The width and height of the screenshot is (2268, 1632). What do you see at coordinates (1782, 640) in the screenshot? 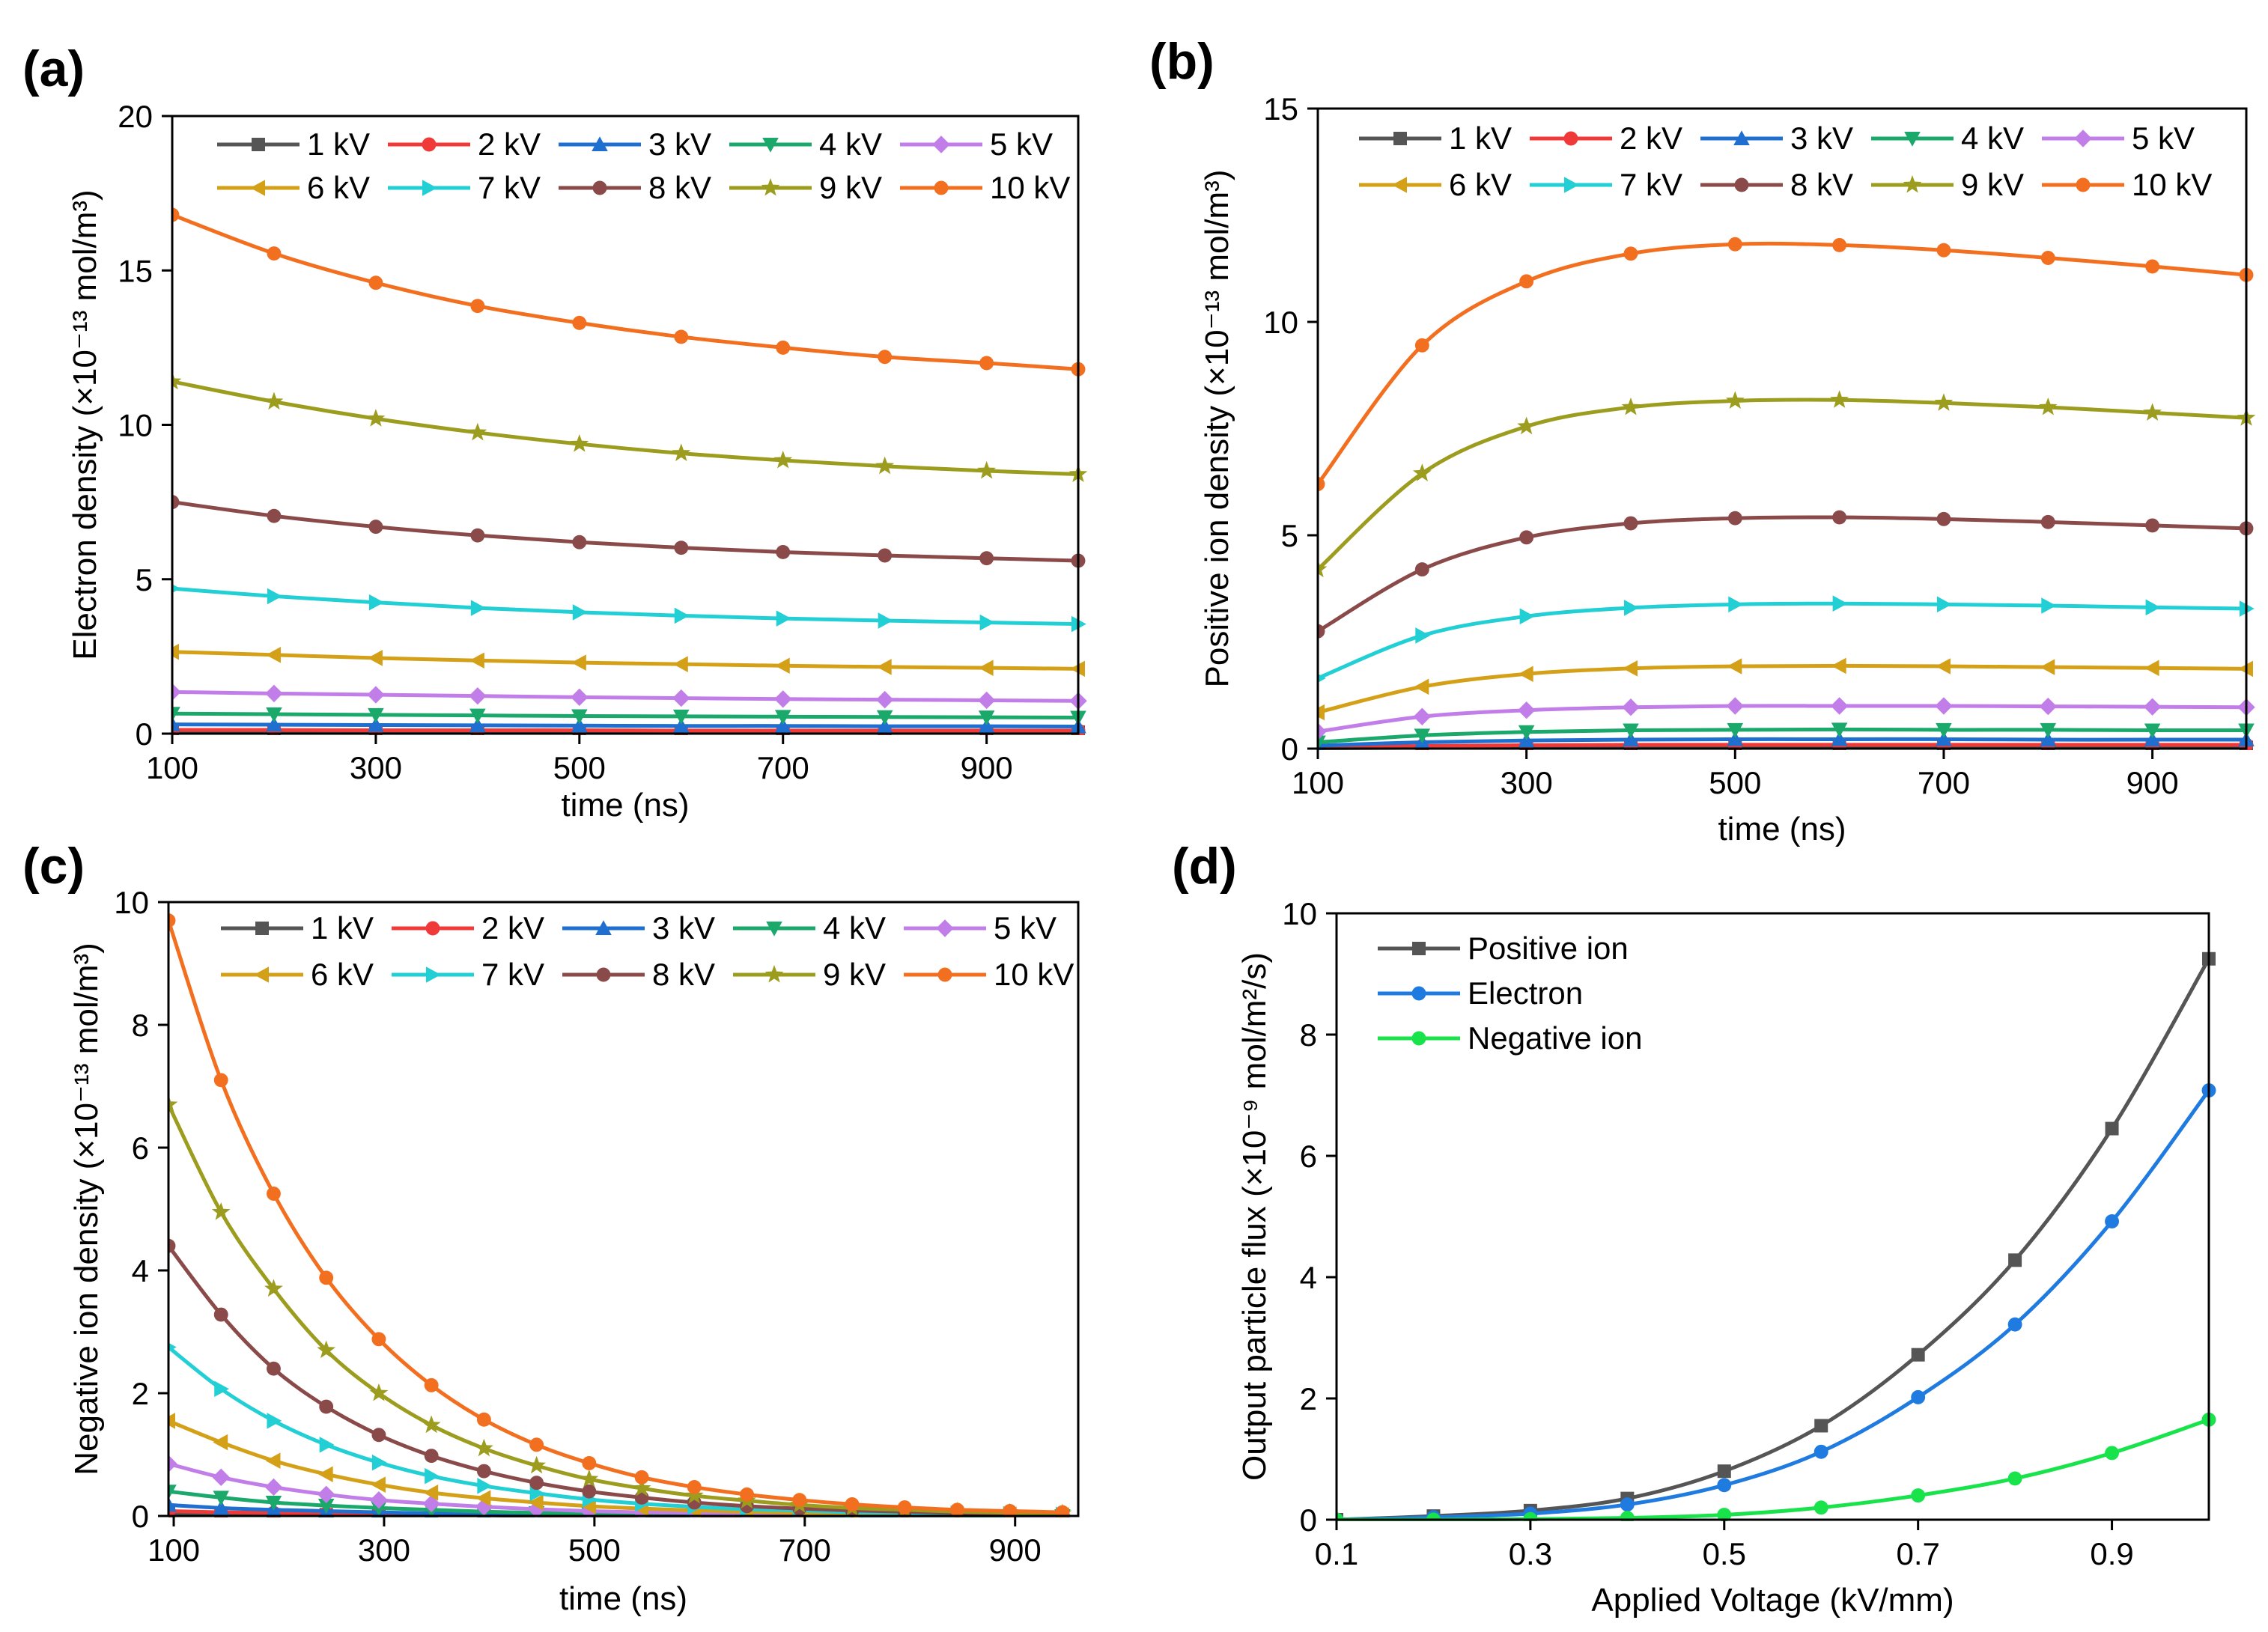
I see `series-line-7-kv` at bounding box center [1782, 640].